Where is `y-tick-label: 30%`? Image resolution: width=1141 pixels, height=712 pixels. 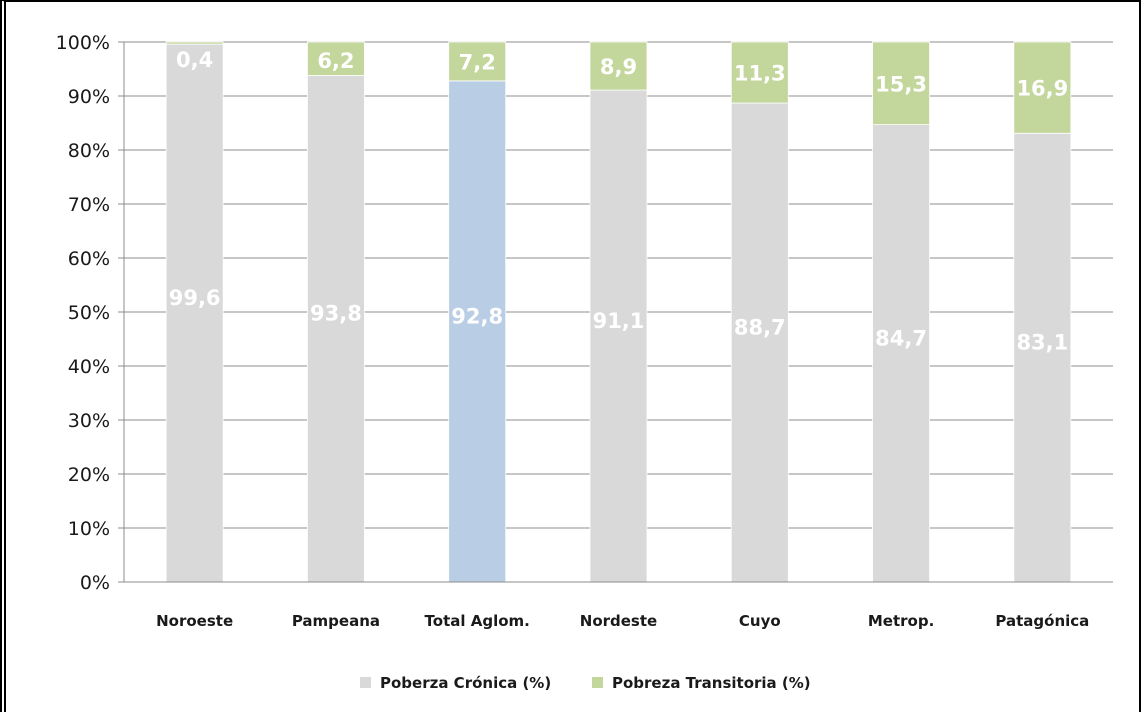
y-tick-label: 30% is located at coordinates (89, 421).